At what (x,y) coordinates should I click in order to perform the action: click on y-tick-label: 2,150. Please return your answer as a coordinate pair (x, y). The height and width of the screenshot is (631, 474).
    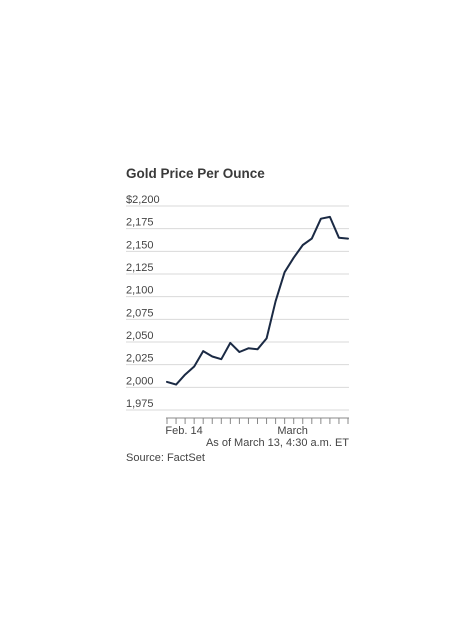
    Looking at the image, I should click on (140, 245).